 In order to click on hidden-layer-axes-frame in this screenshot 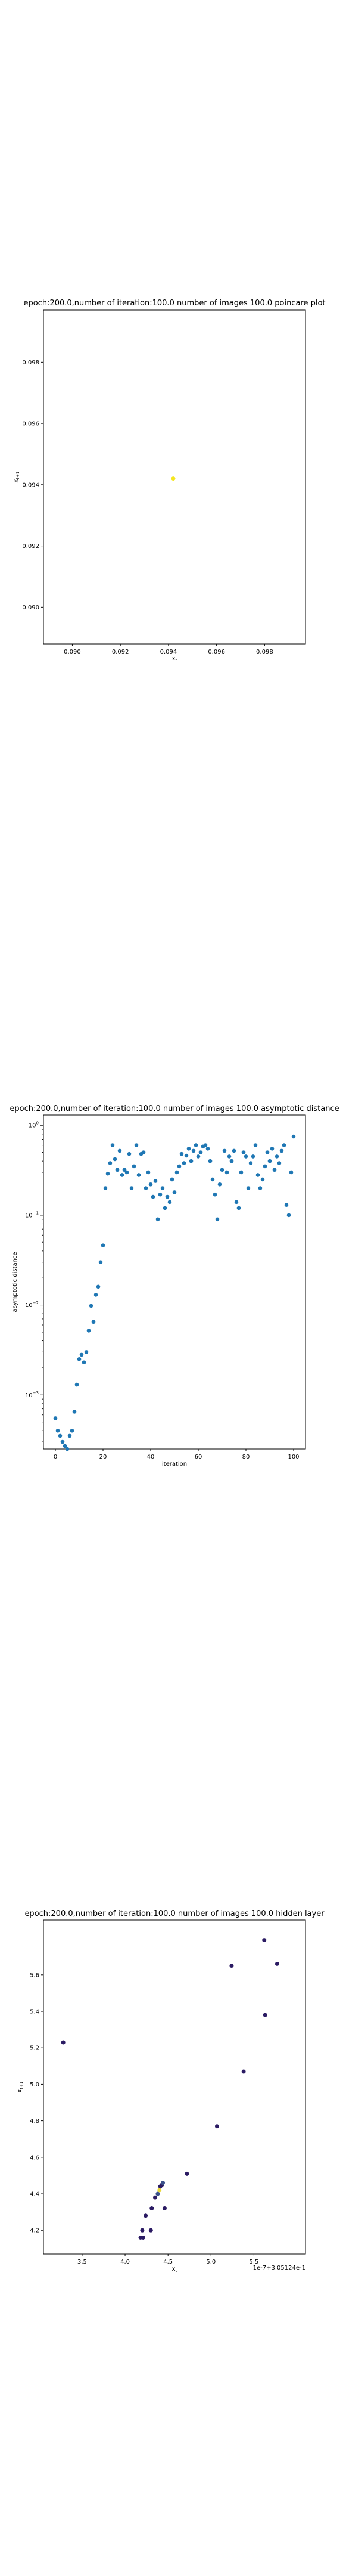, I will do `click(174, 2087)`.